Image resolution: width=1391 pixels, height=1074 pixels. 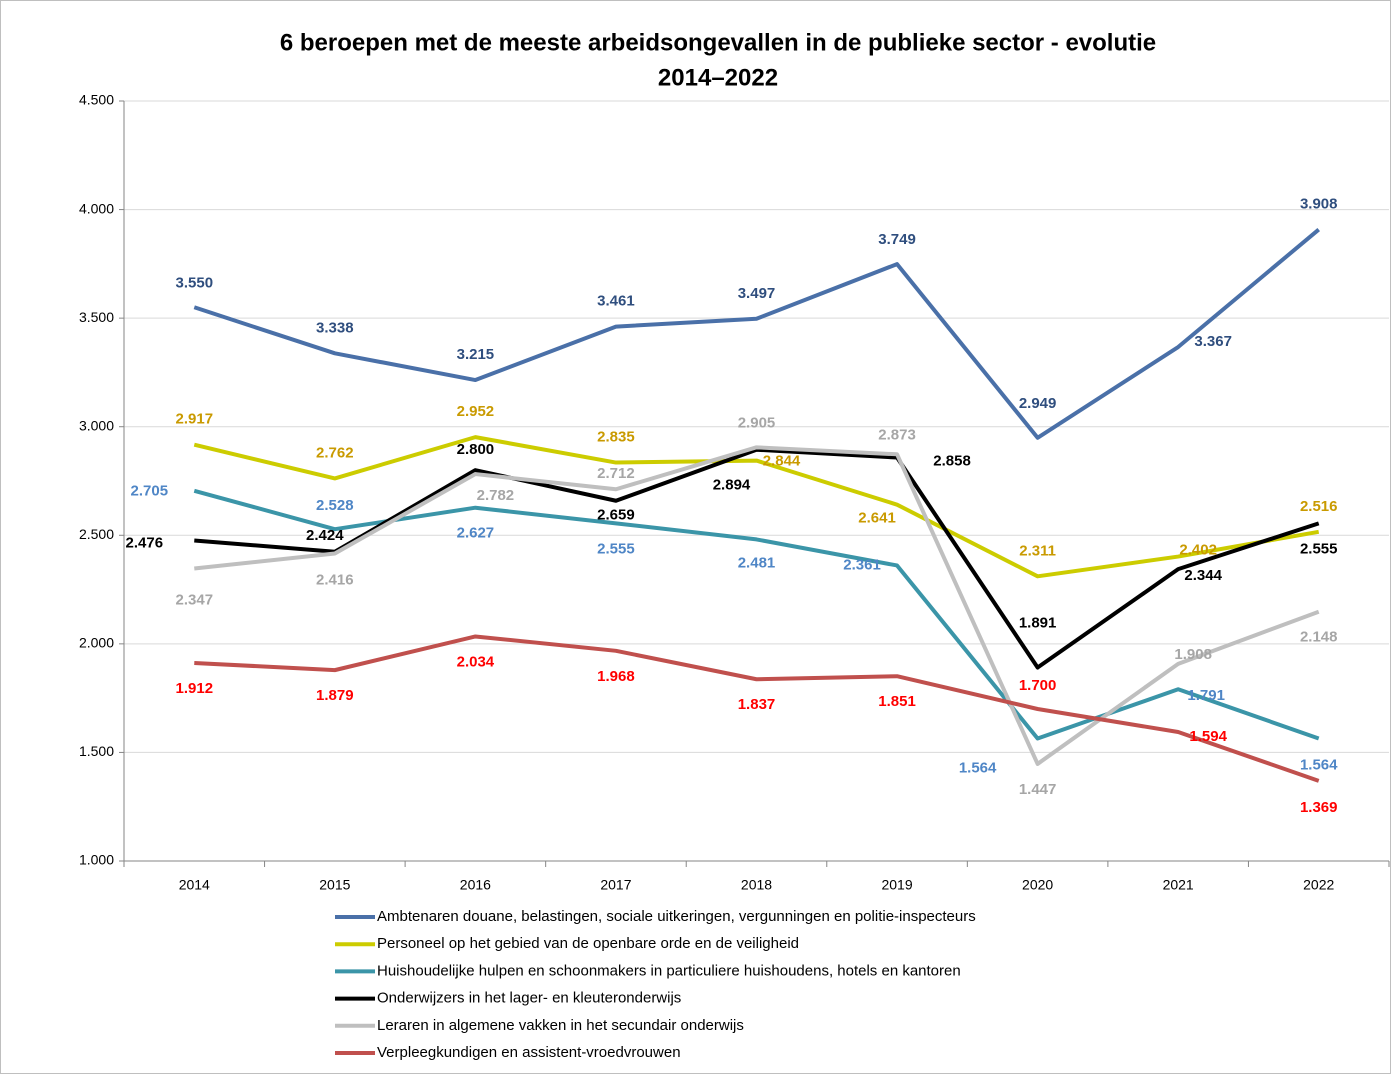 I want to click on data-label: 3.367, so click(x=1213, y=341).